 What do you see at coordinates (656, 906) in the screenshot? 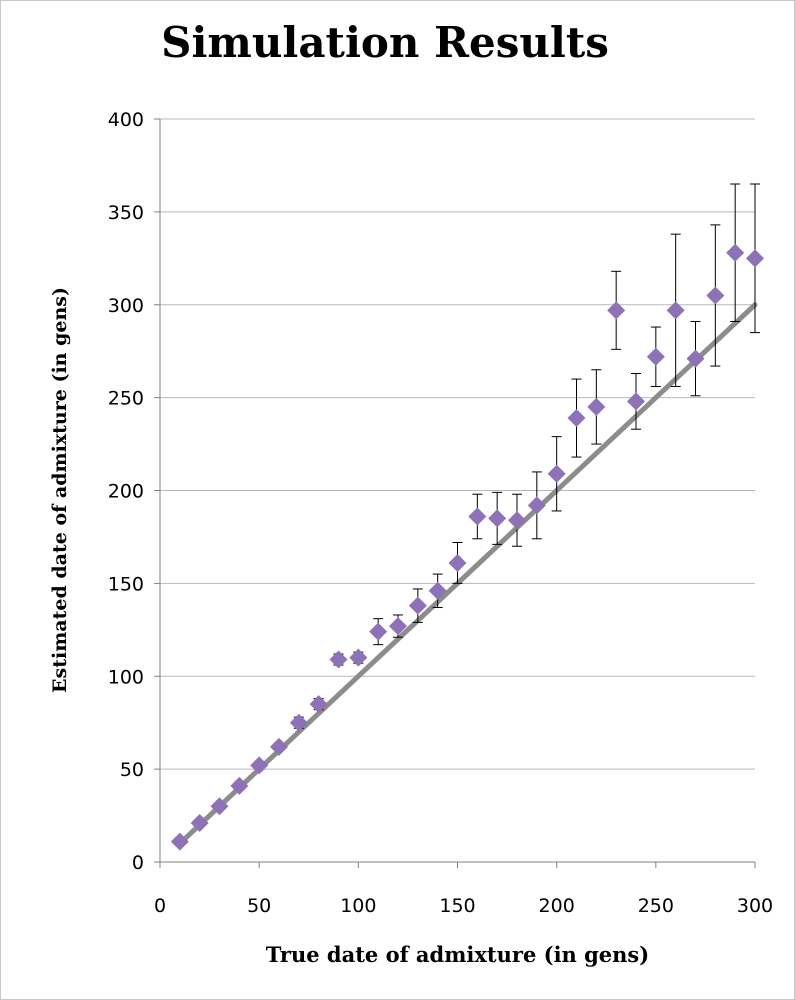
I see `x-tick-label: 250` at bounding box center [656, 906].